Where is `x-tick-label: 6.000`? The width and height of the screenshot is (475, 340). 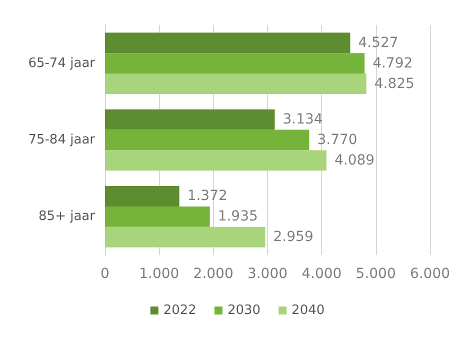 x-tick-label: 6.000 is located at coordinates (430, 274).